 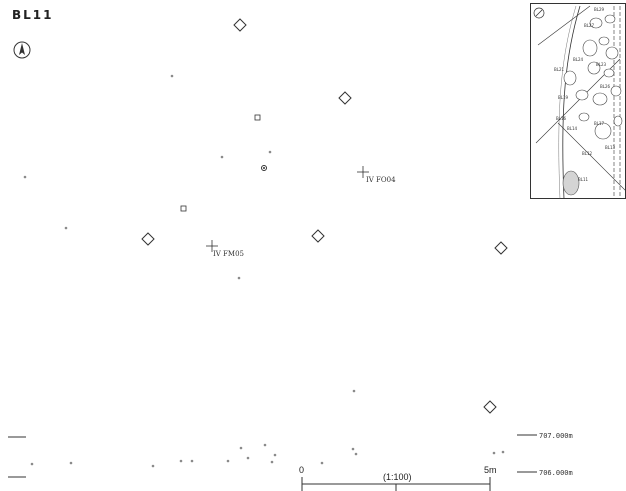 What do you see at coordinates (571, 183) in the screenshot?
I see `bl11-feature` at bounding box center [571, 183].